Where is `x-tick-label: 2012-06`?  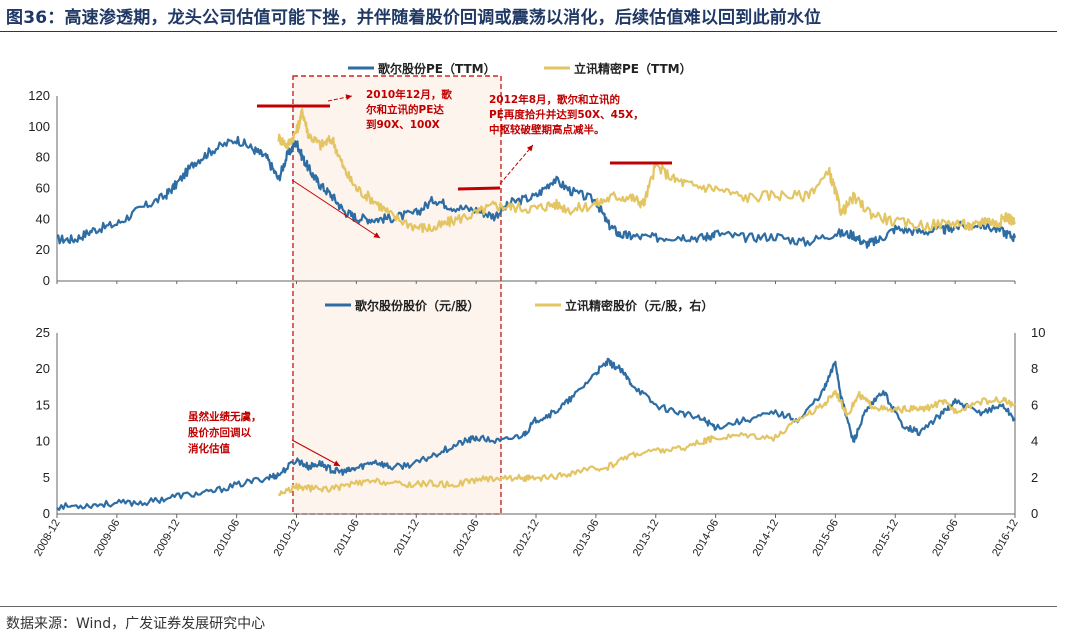 x-tick-label: 2012-06 is located at coordinates (466, 538).